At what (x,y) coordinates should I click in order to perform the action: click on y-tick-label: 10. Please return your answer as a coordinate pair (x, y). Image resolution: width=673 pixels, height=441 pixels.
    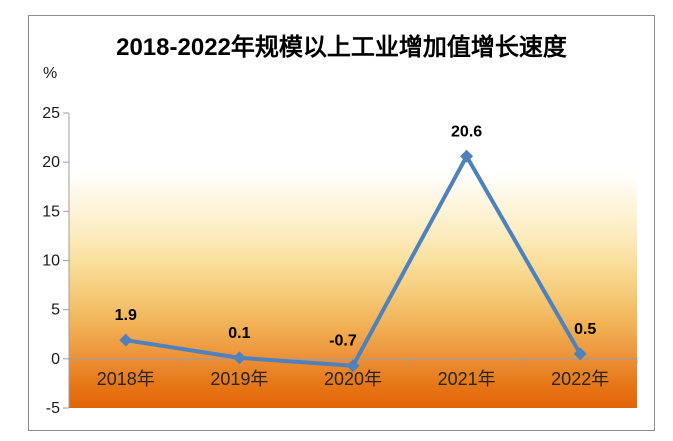
    Looking at the image, I should click on (51, 261).